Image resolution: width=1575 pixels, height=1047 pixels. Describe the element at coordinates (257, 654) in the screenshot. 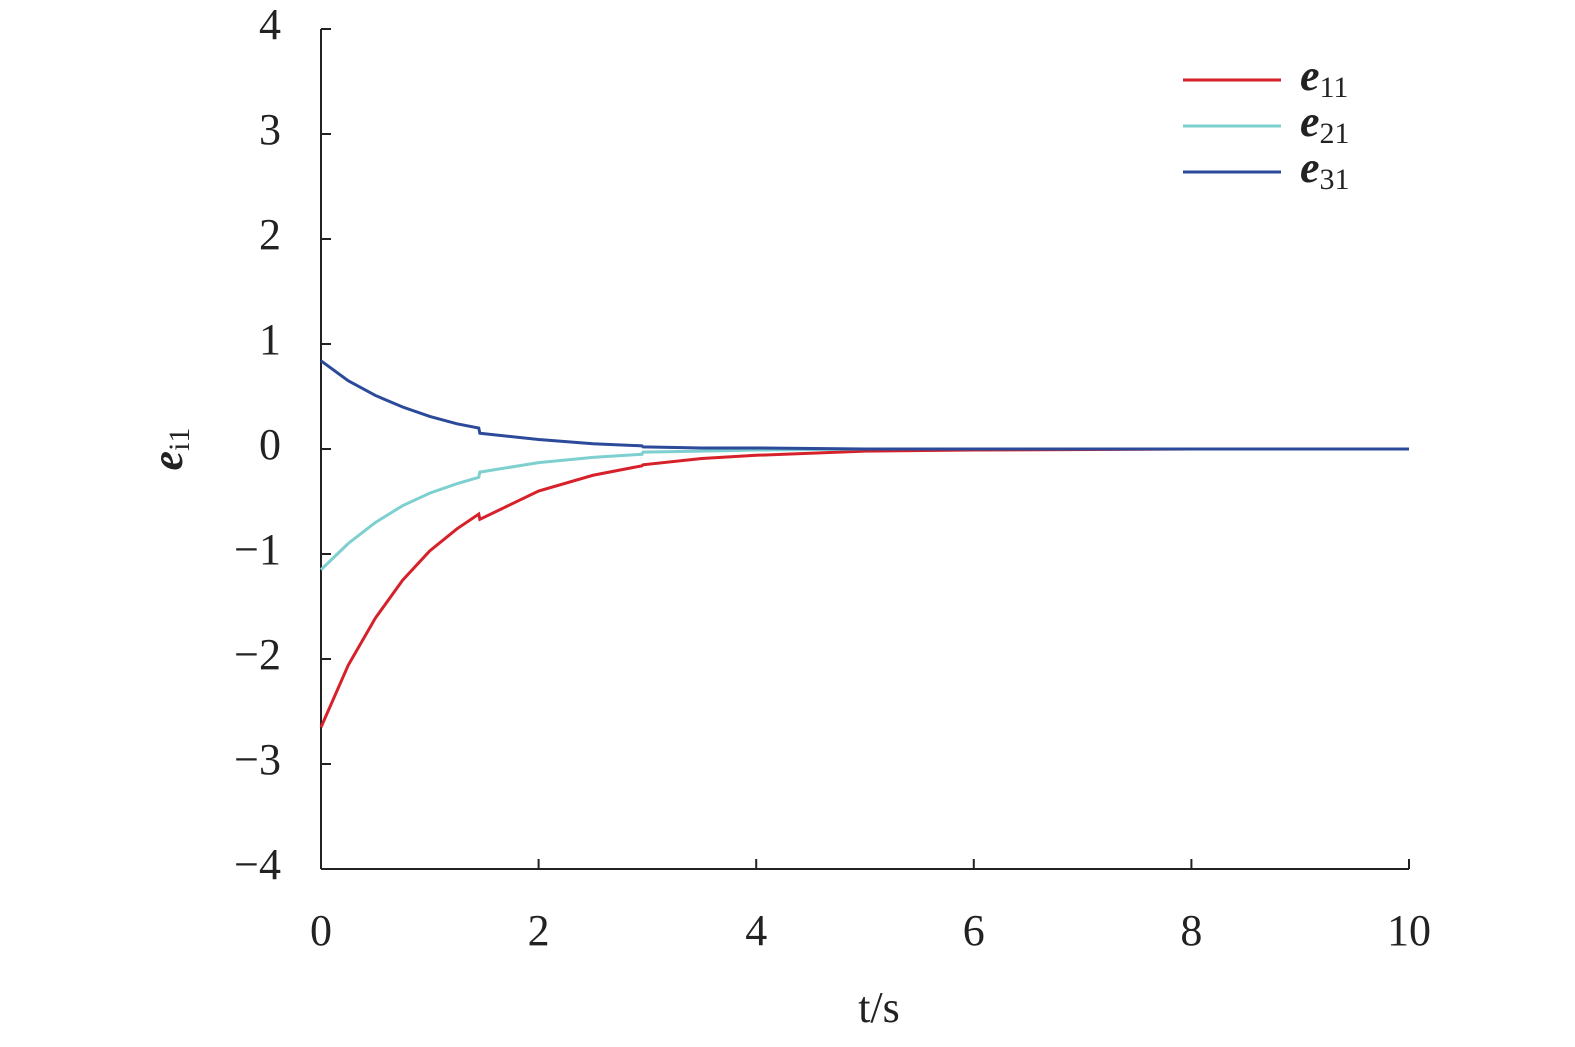

I see `y-tick-label: −2` at that location.